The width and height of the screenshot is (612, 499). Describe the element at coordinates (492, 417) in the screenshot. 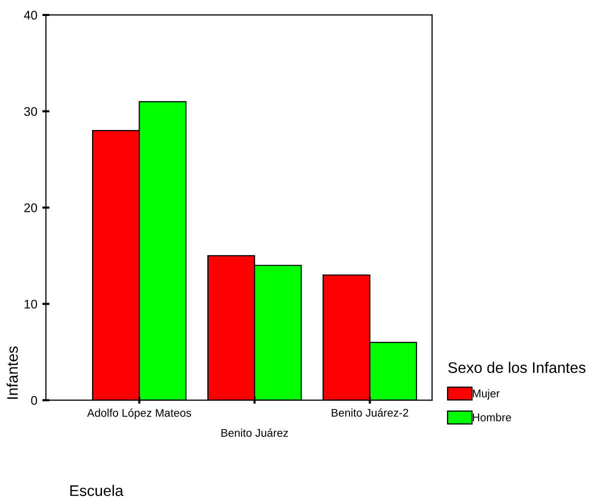

I see `legend-label: Hombre` at that location.